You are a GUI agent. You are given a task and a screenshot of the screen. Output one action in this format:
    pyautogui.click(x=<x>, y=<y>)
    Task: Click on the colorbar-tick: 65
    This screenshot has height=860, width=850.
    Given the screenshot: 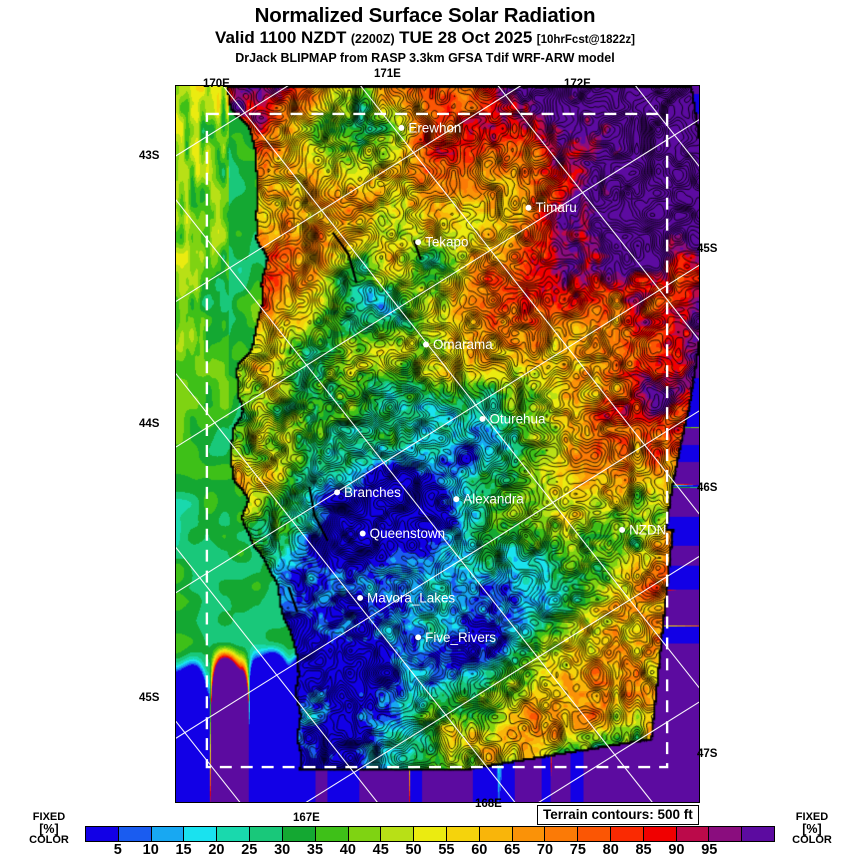 What is the action you would take?
    pyautogui.click(x=512, y=850)
    